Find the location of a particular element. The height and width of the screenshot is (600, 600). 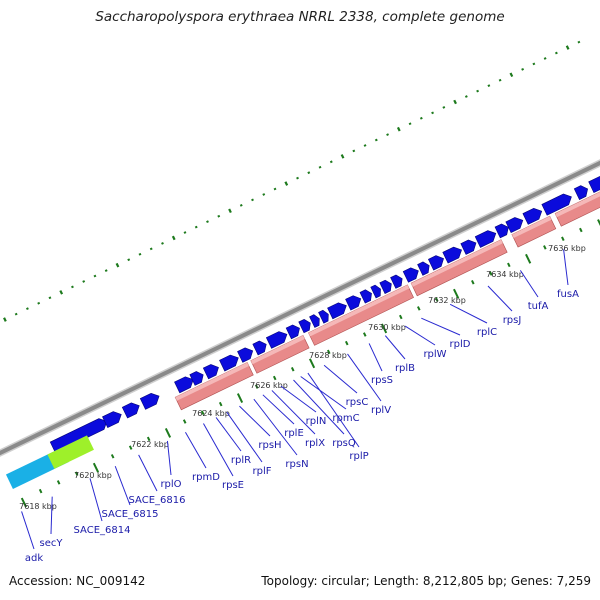

highlight-gene-box is located at coordinates (70, 452).